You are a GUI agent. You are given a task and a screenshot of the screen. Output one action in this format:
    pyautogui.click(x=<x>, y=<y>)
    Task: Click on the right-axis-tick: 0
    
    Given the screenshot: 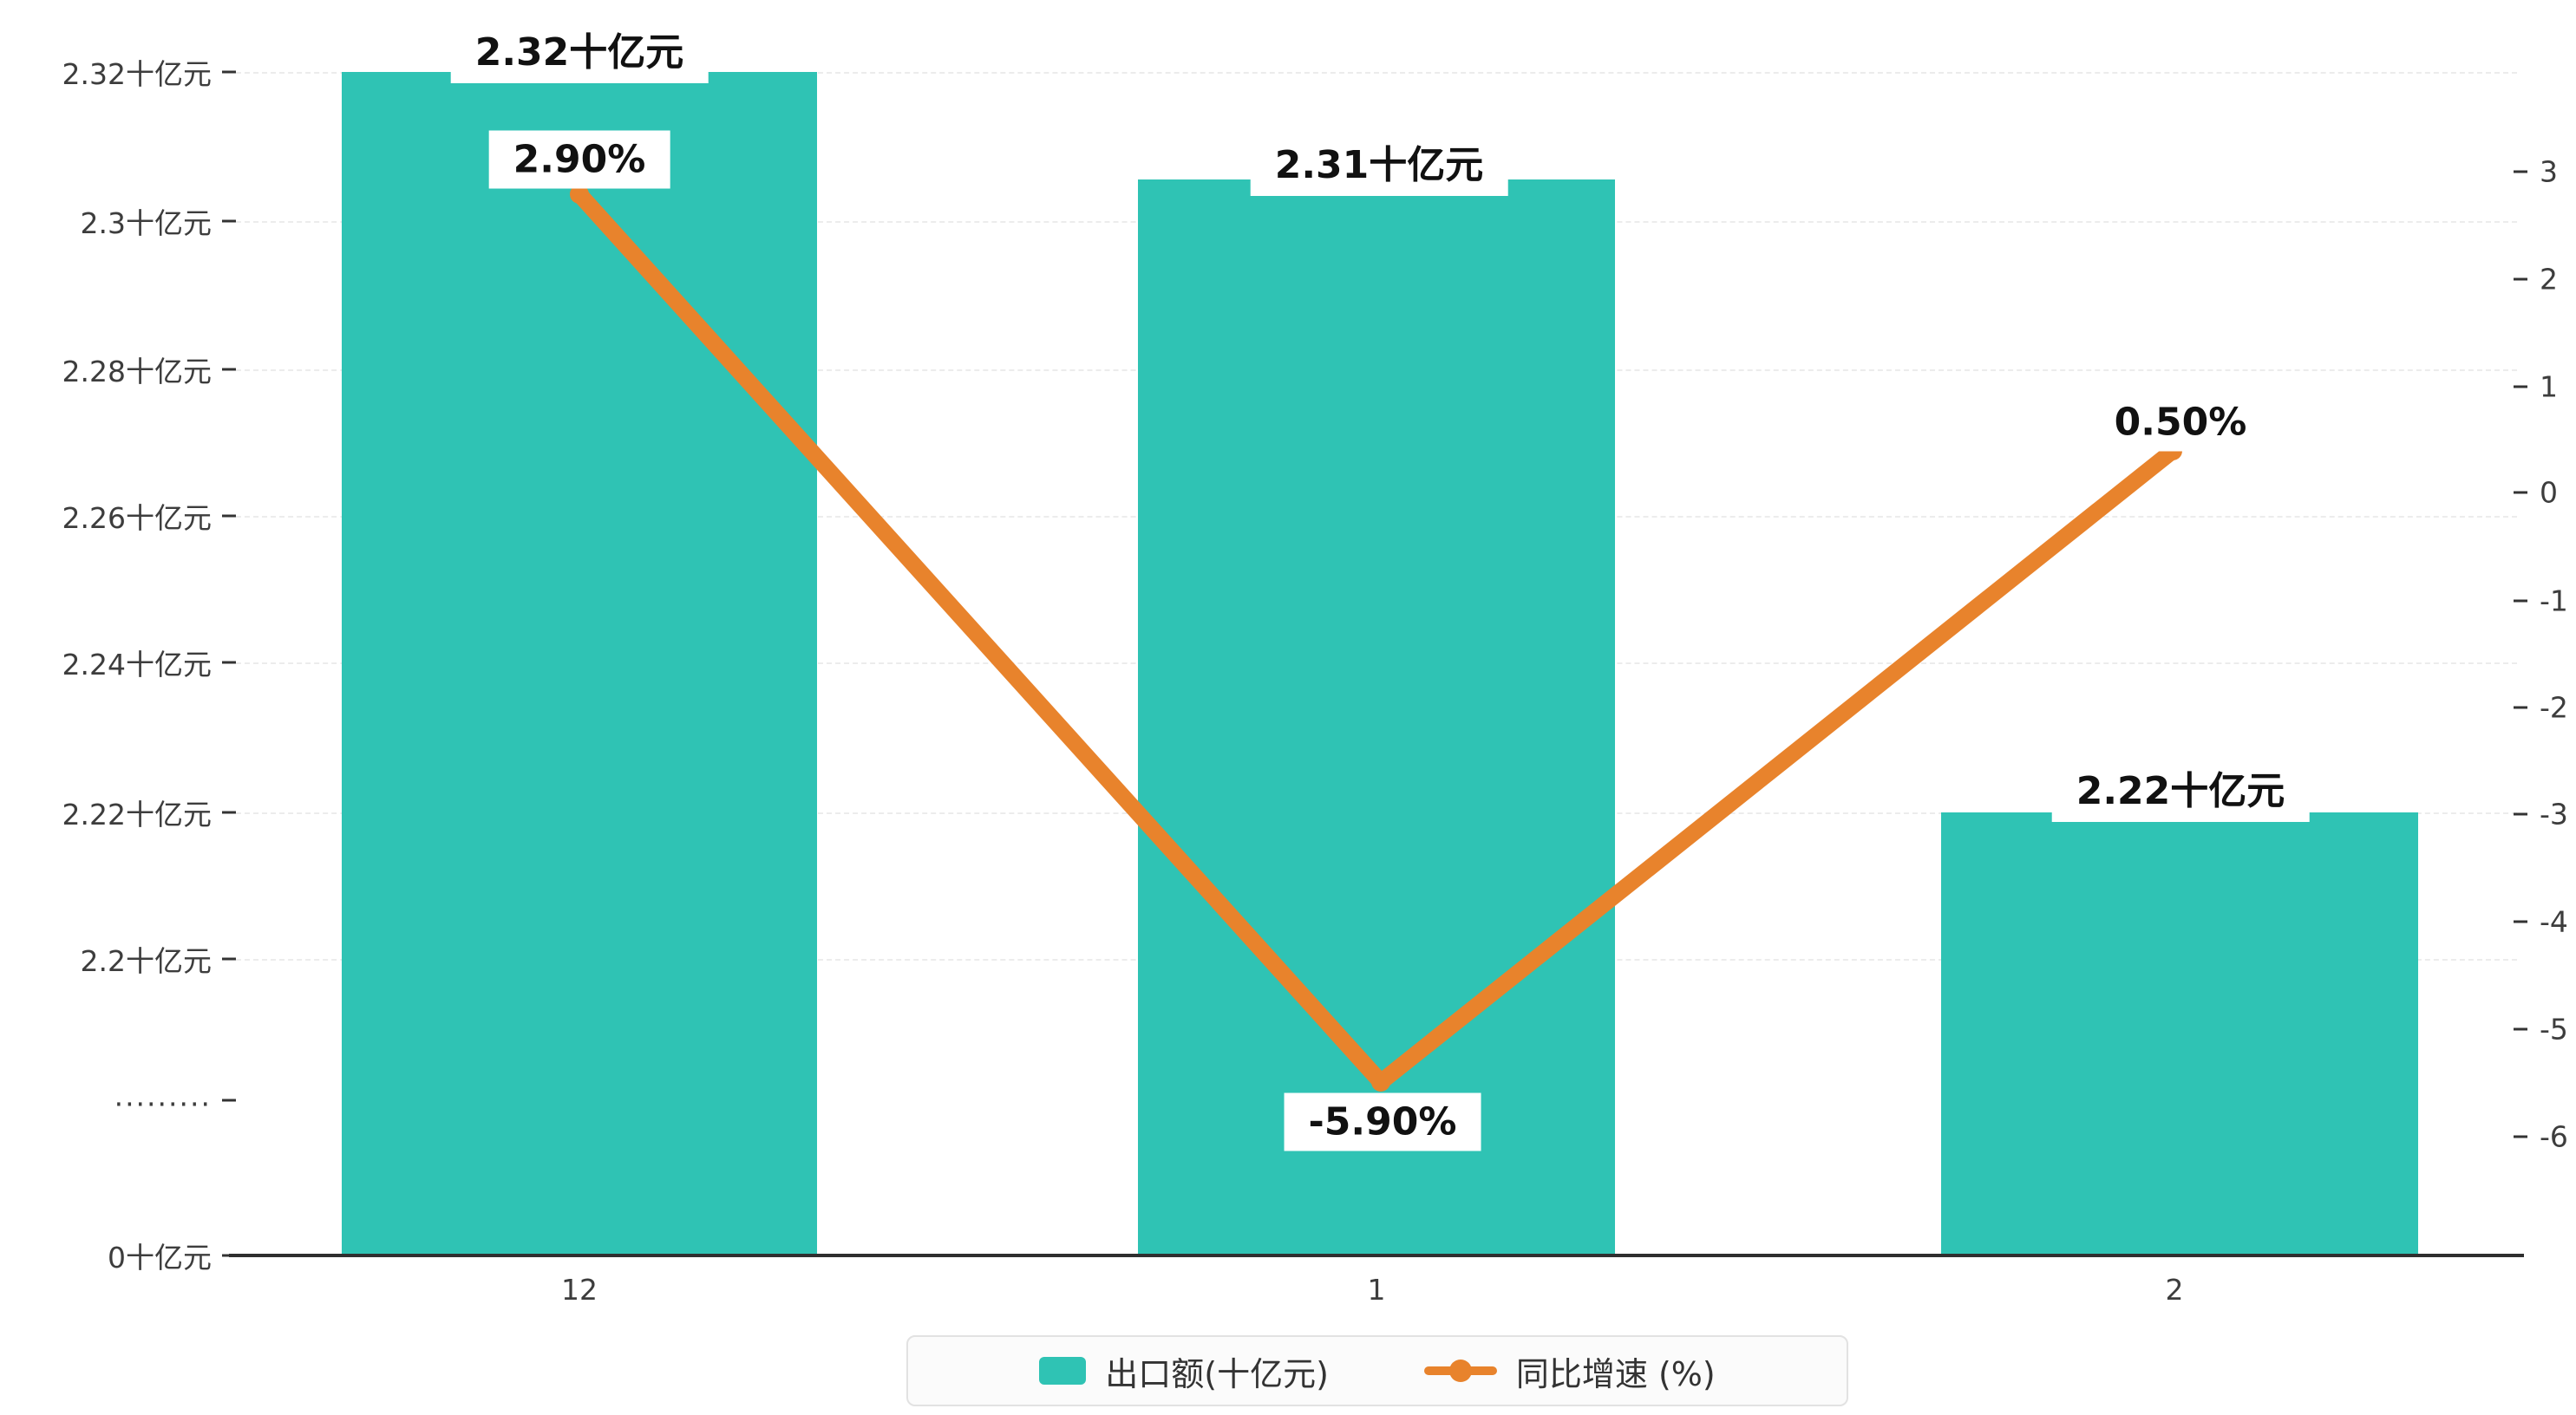 What is the action you would take?
    pyautogui.click(x=2549, y=492)
    